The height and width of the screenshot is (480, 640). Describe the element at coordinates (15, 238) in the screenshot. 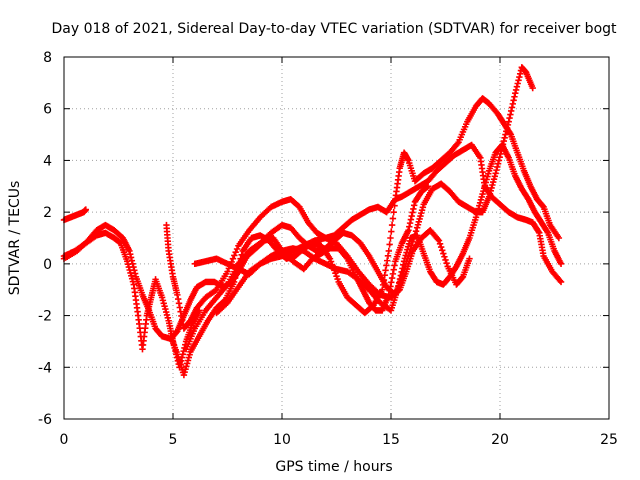

I see `y-axis-label: SDTVAR / TECUs` at that location.